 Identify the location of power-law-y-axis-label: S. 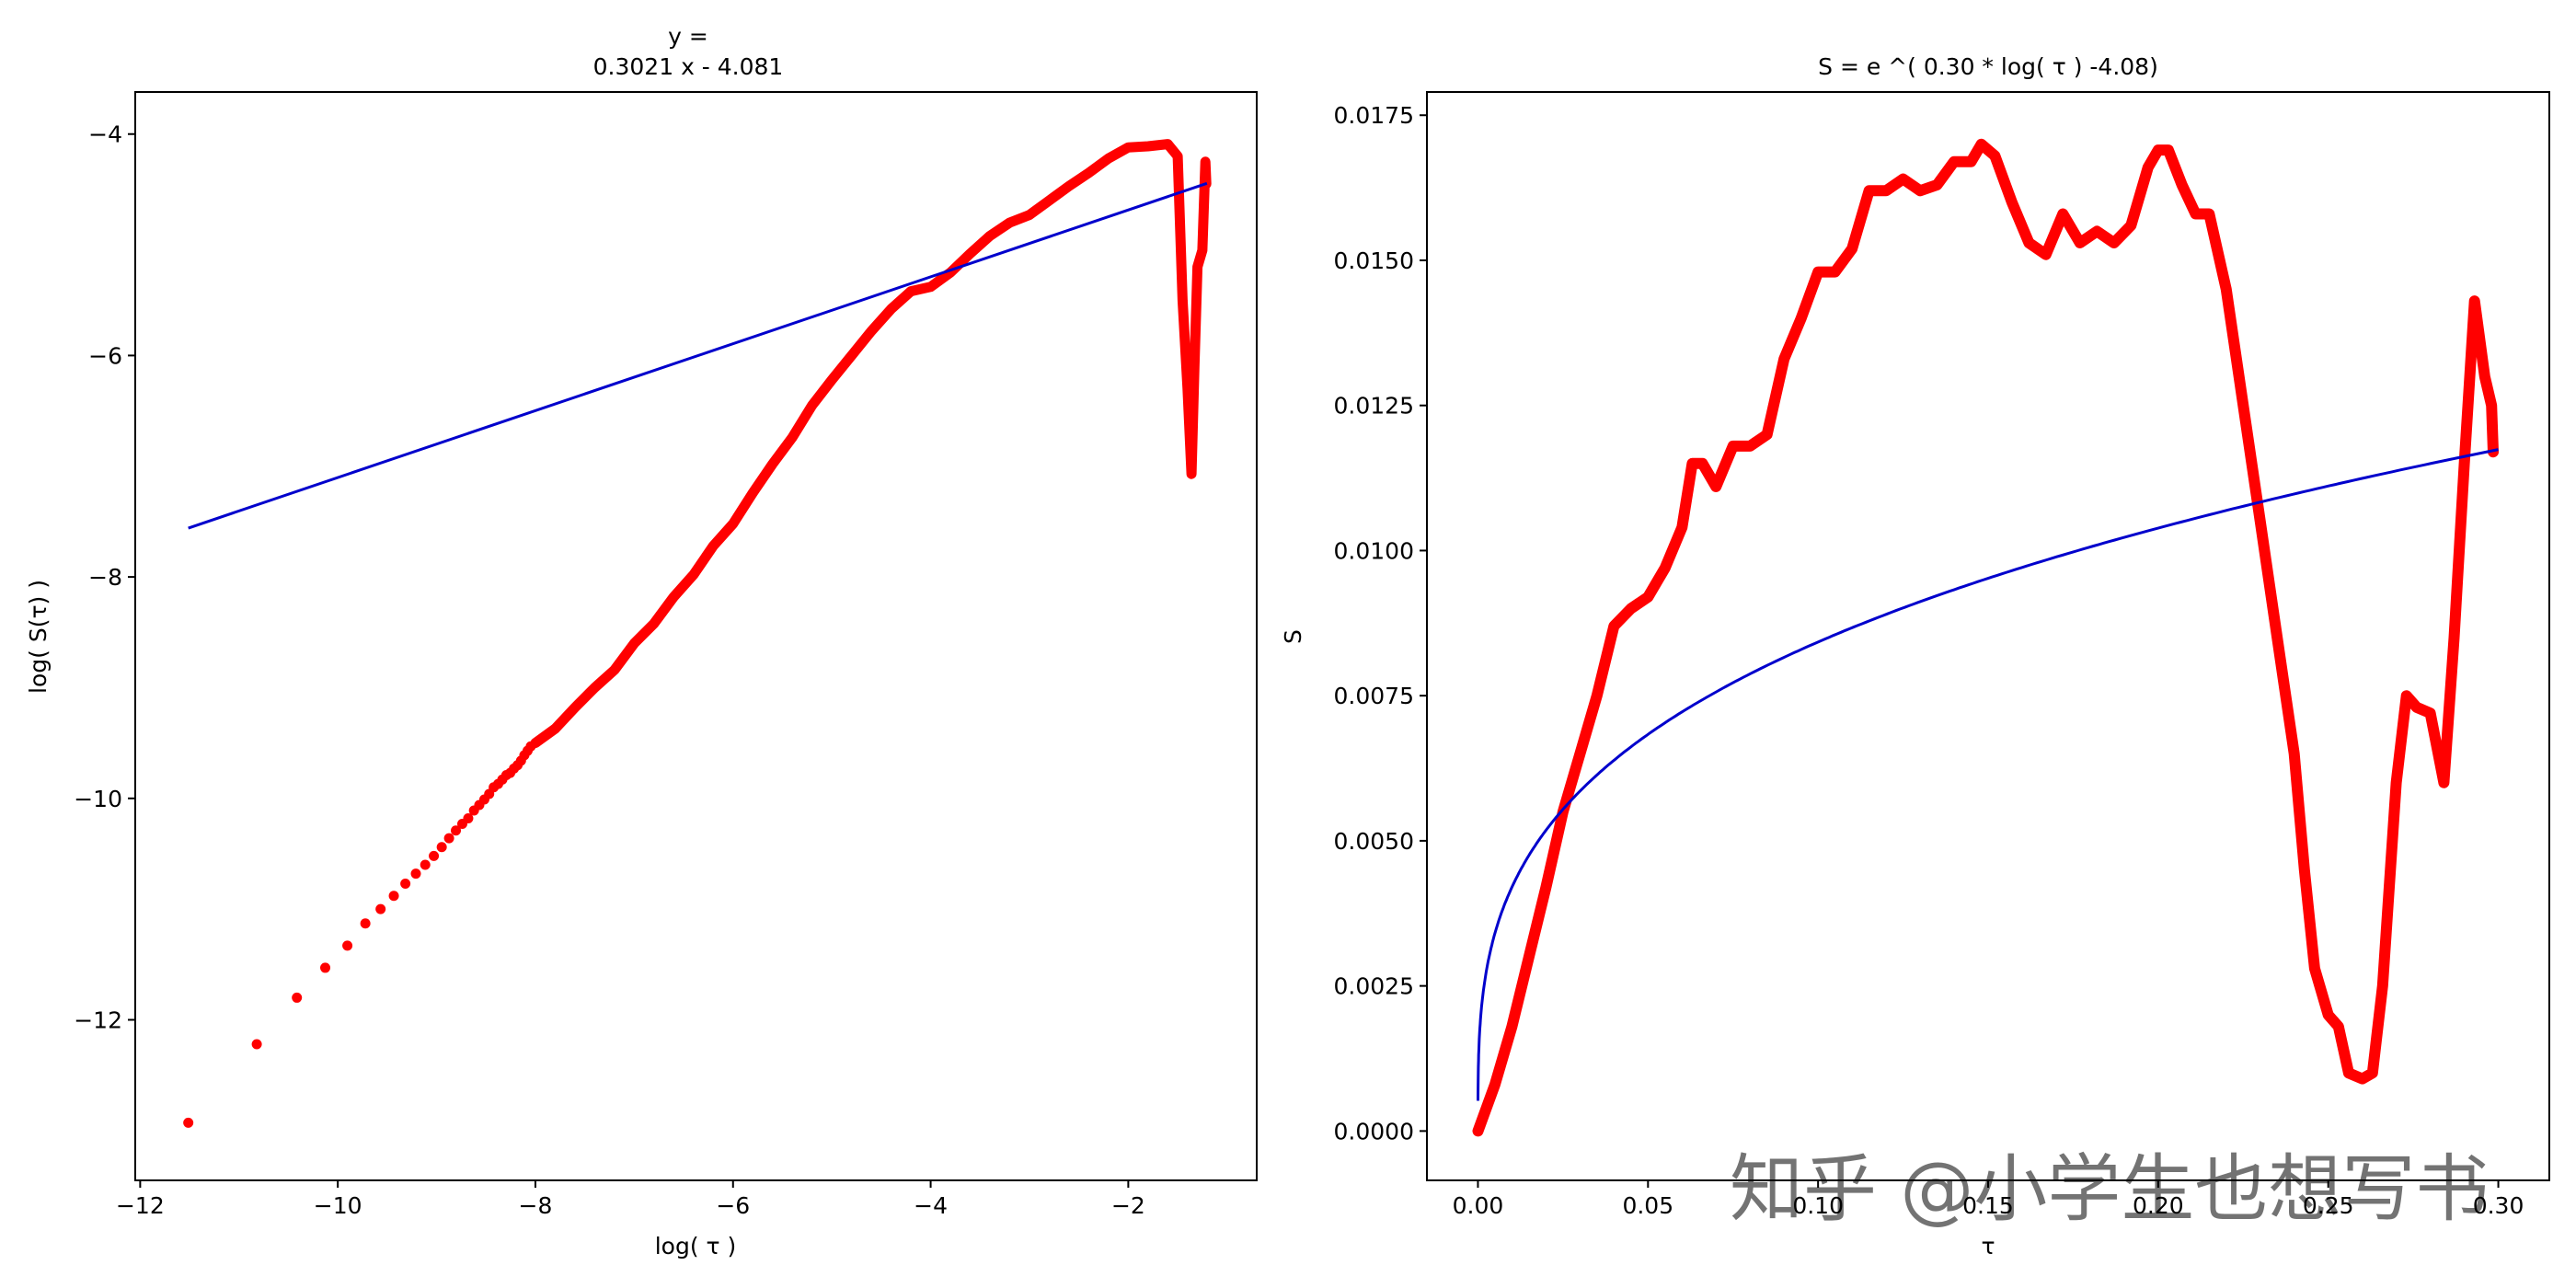
(1293, 636).